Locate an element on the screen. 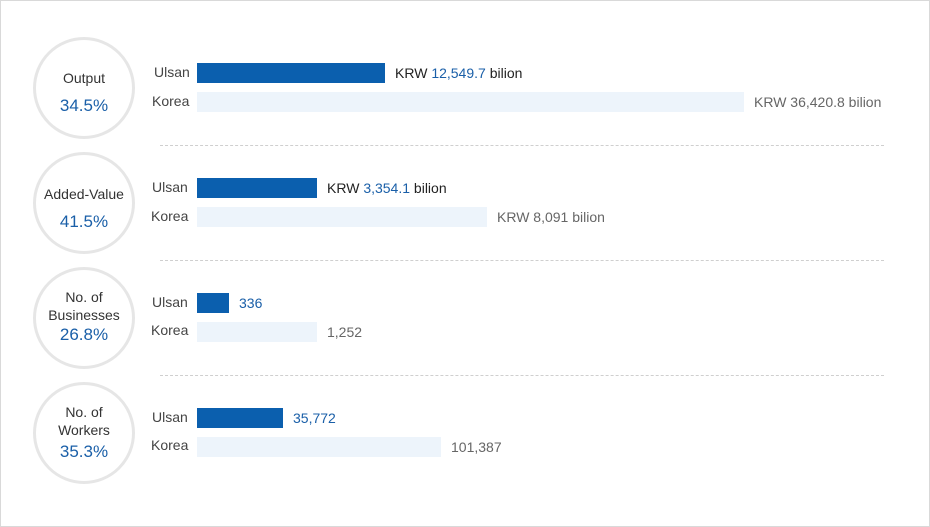 Image resolution: width=930 pixels, height=527 pixels. bar-ulsan-output is located at coordinates (291, 73).